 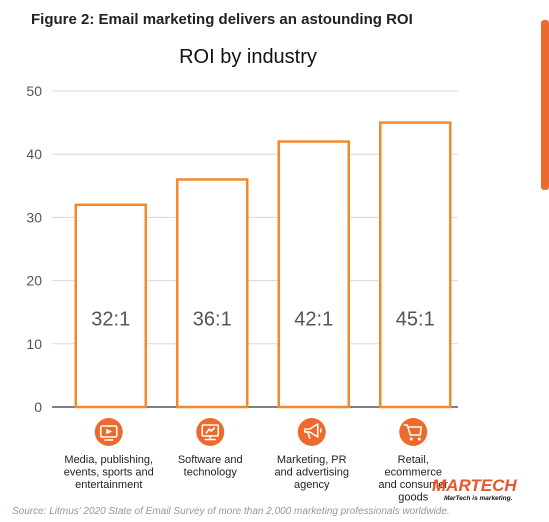 What do you see at coordinates (311, 473) in the screenshot?
I see `x-category-label: and advertising` at bounding box center [311, 473].